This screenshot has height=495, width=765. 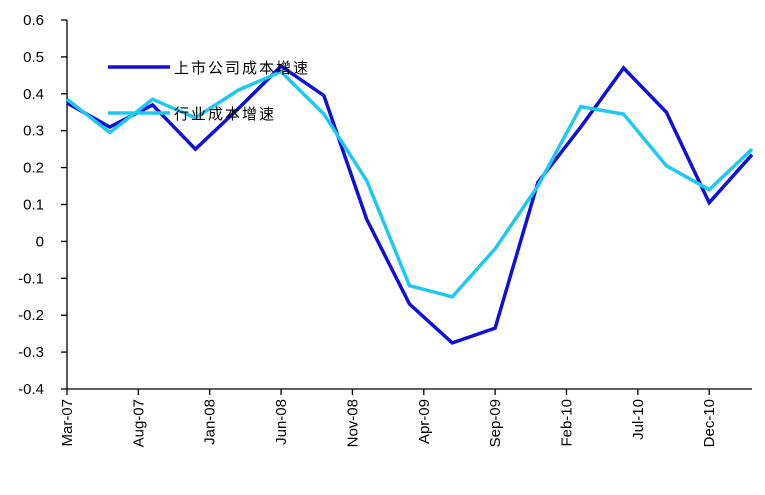 I want to click on y-tick-label: -0.4, so click(x=31, y=389).